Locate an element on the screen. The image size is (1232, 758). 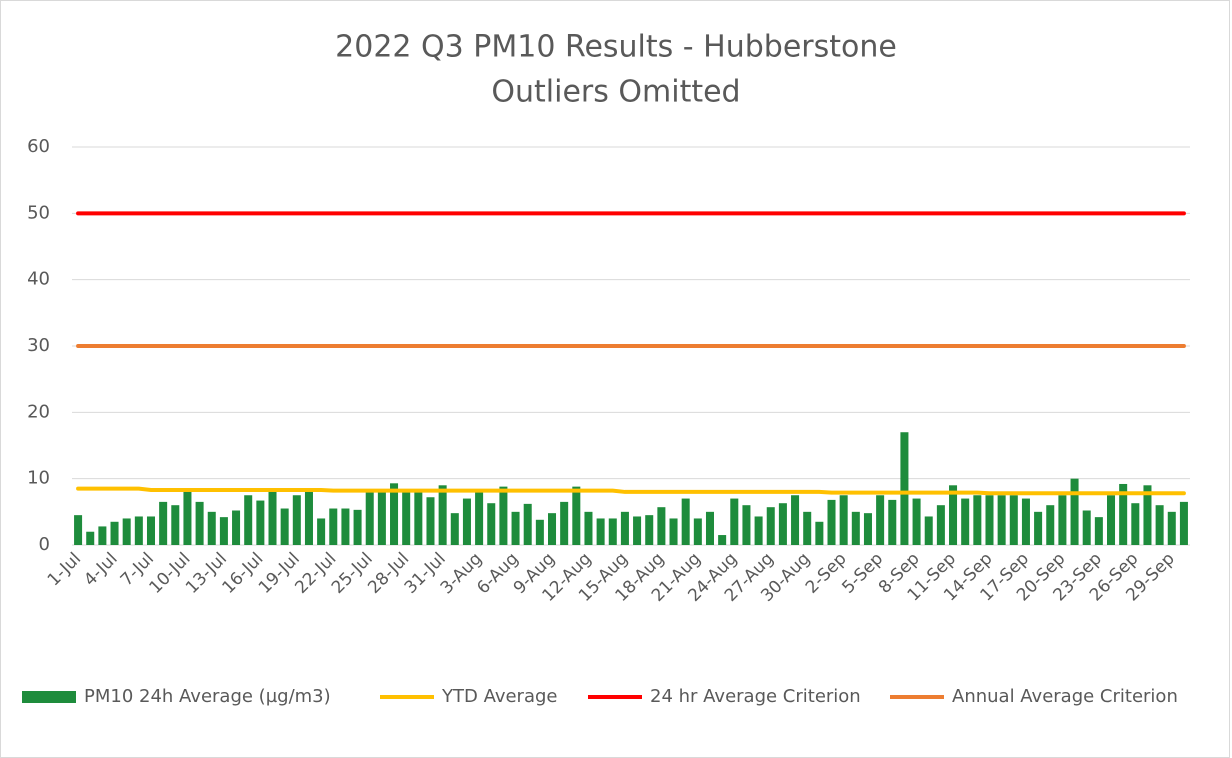
legend-label: YTD Average is located at coordinates (499, 696).